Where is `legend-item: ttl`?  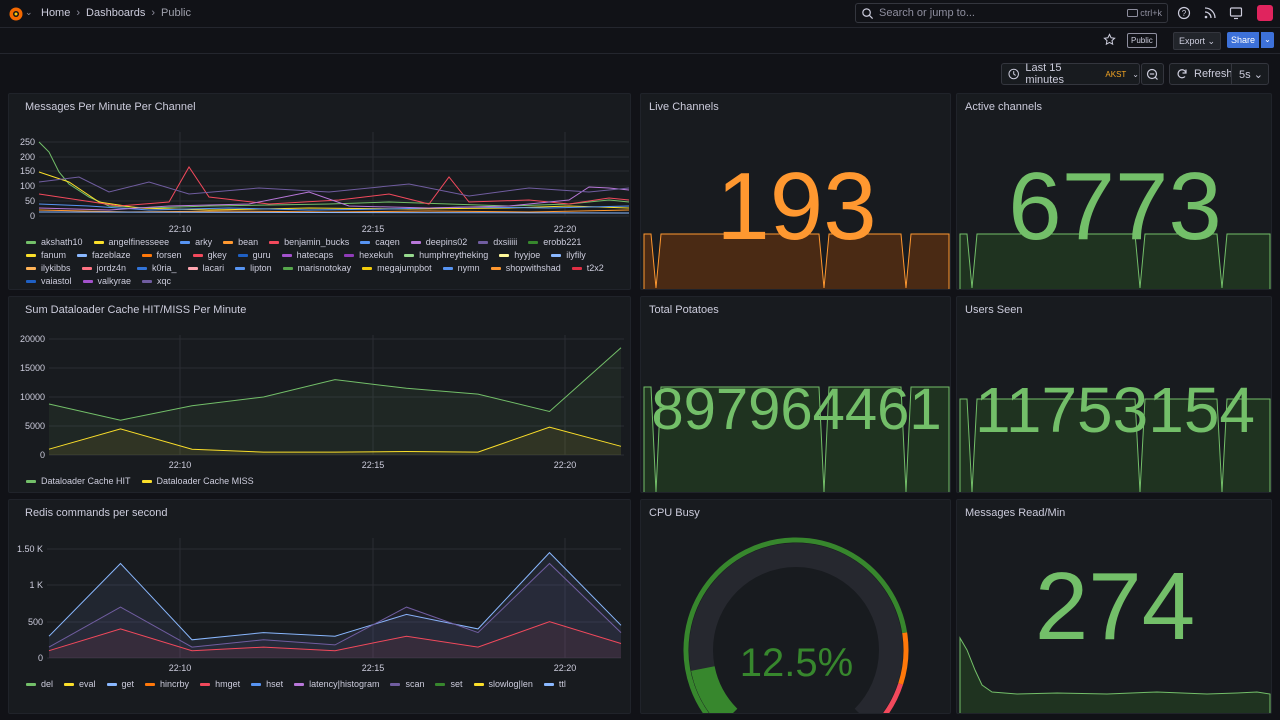 legend-item: ttl is located at coordinates (554, 684).